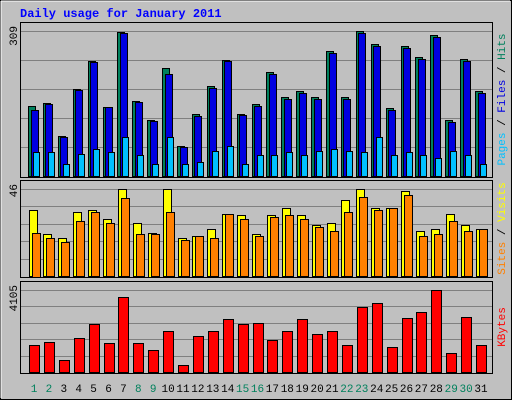  Describe the element at coordinates (465, 390) in the screenshot. I see `x-tick-label: 30` at that location.